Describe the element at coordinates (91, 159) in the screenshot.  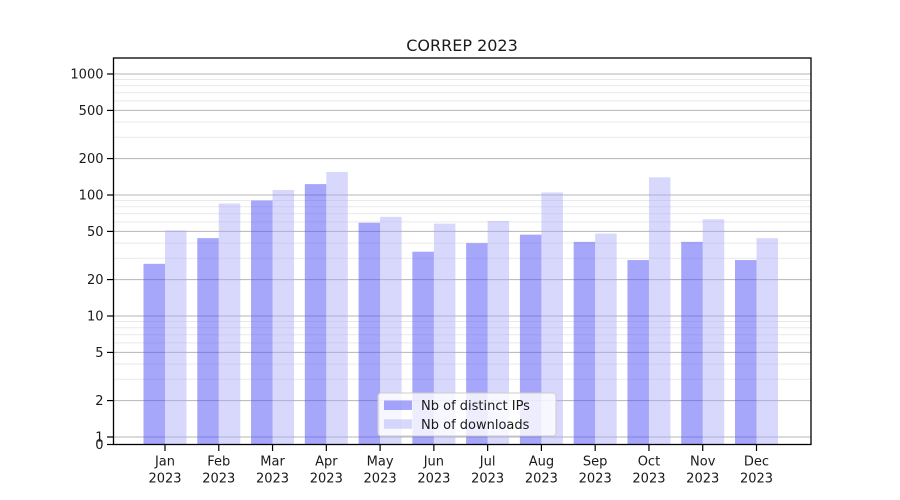
I see `y-tick-label: 200` at that location.